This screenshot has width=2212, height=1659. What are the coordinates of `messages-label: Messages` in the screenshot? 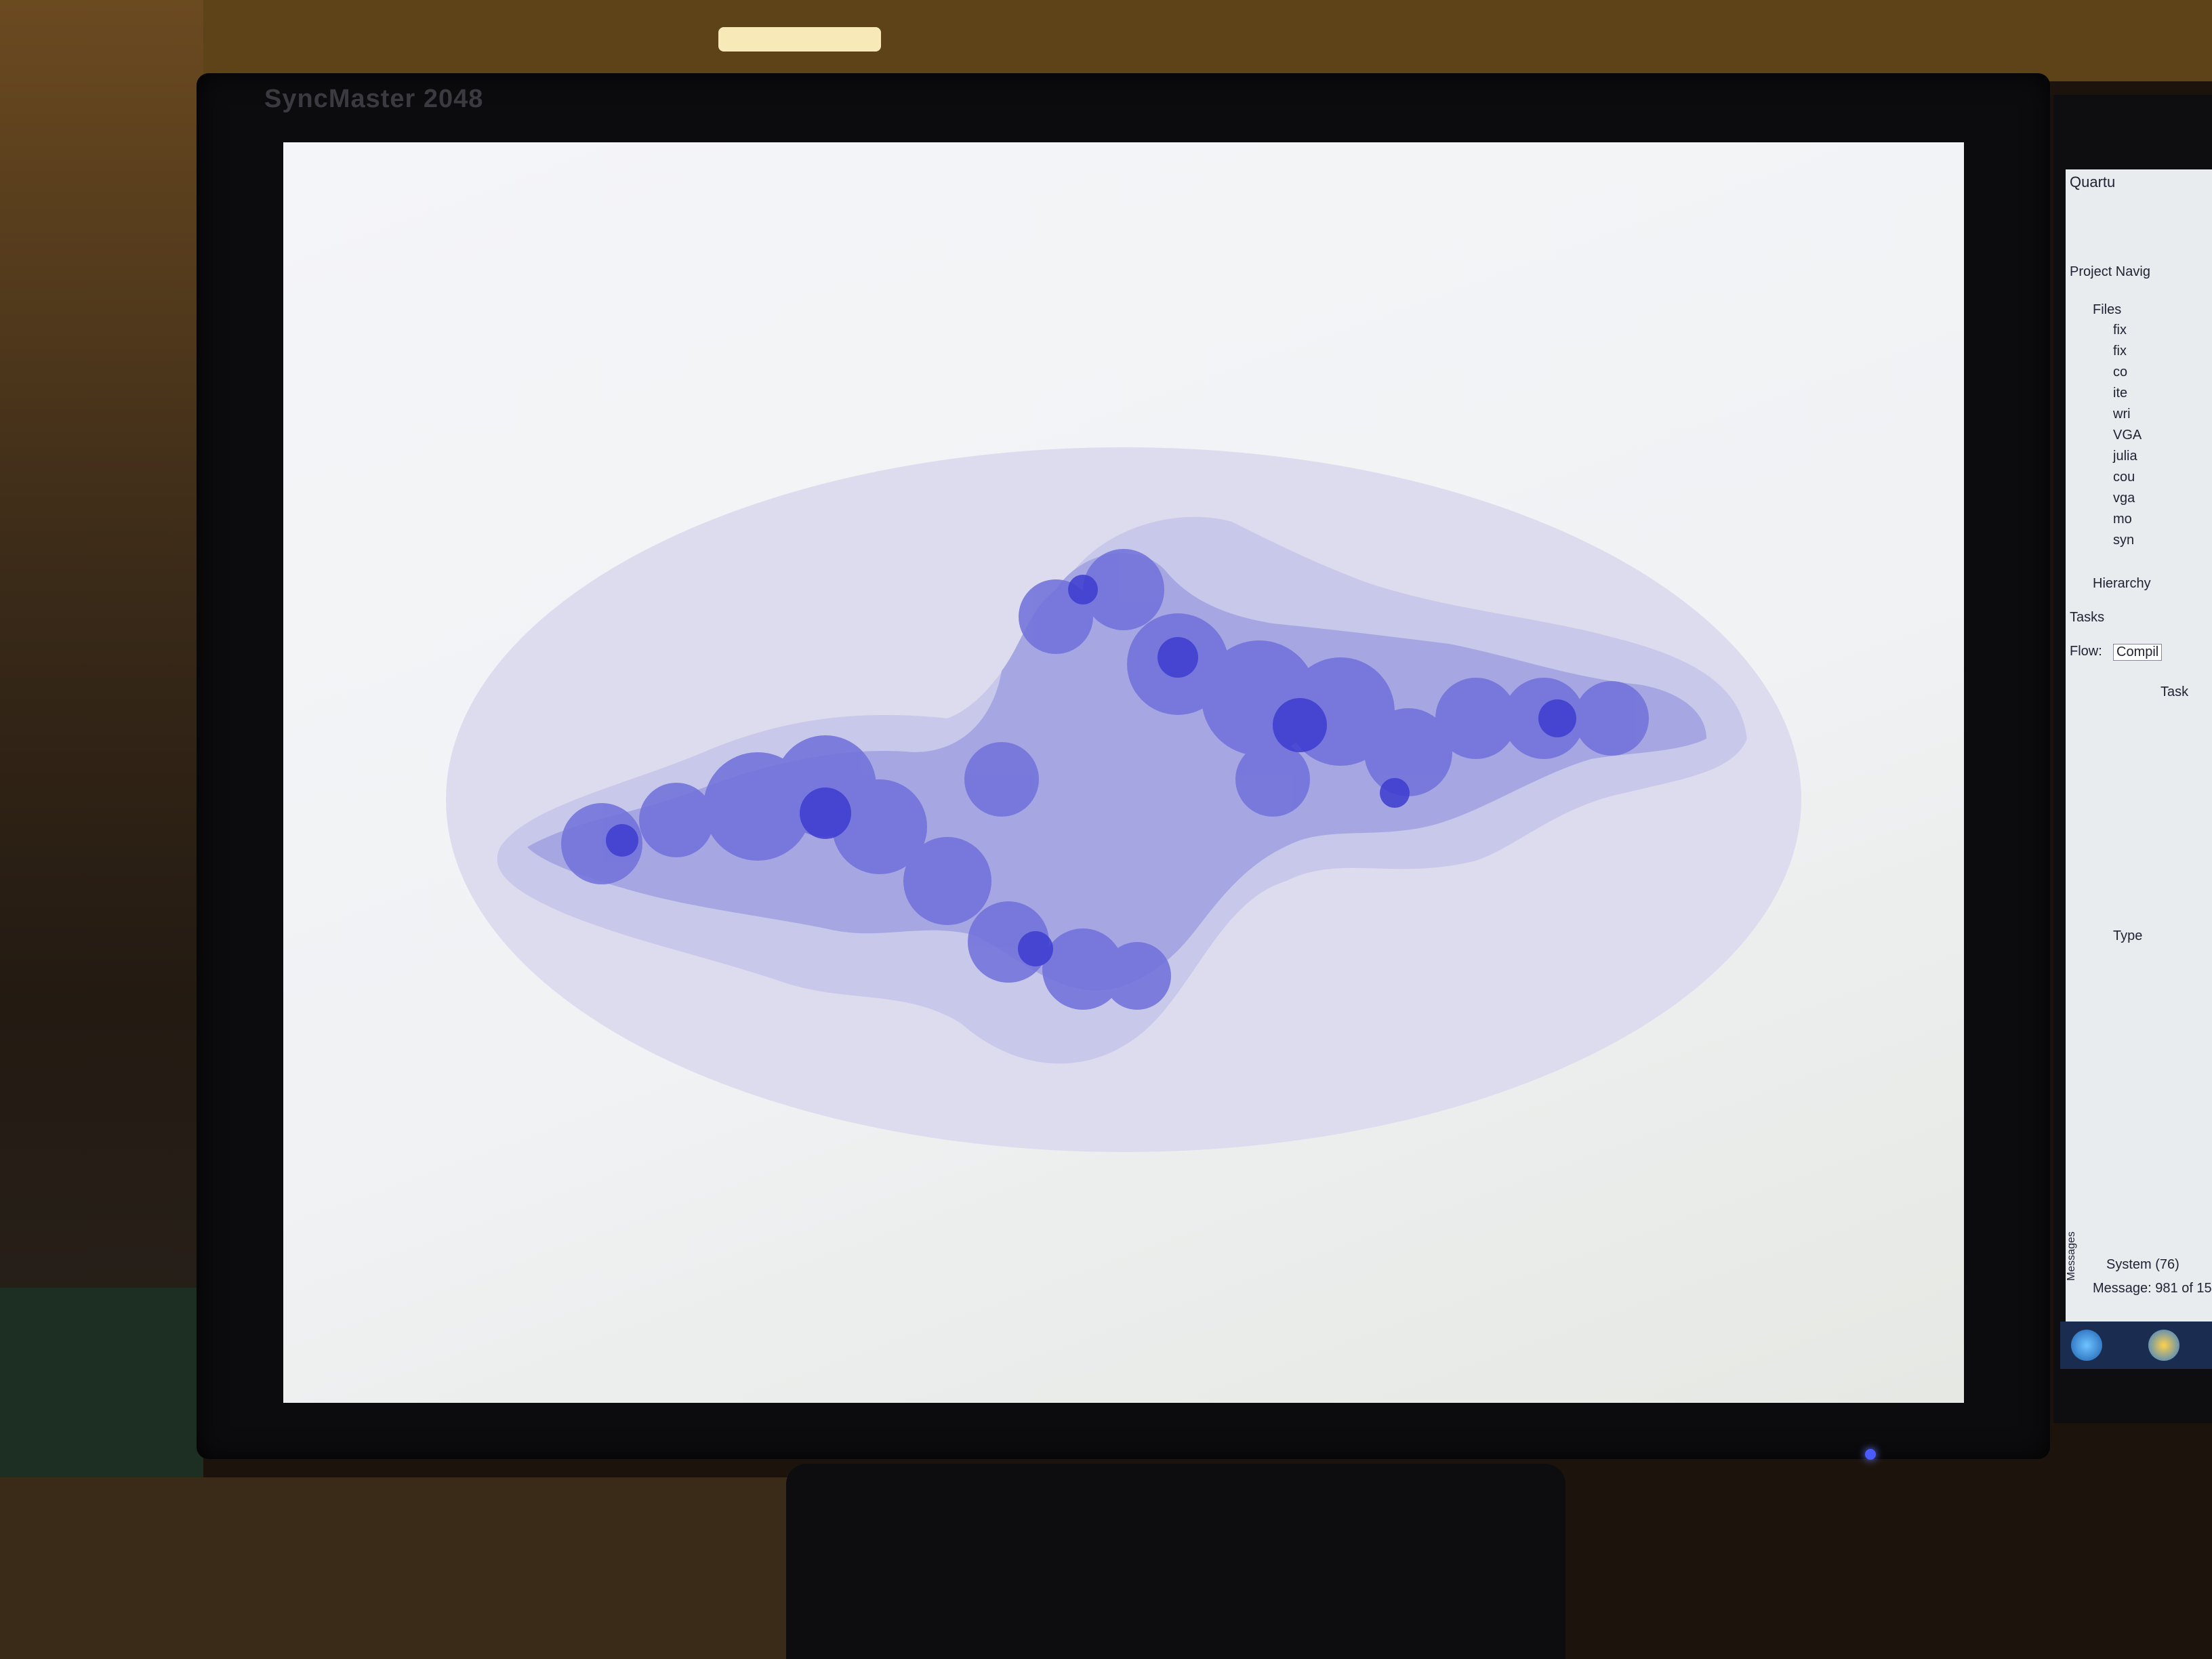 It's located at (2071, 1256).